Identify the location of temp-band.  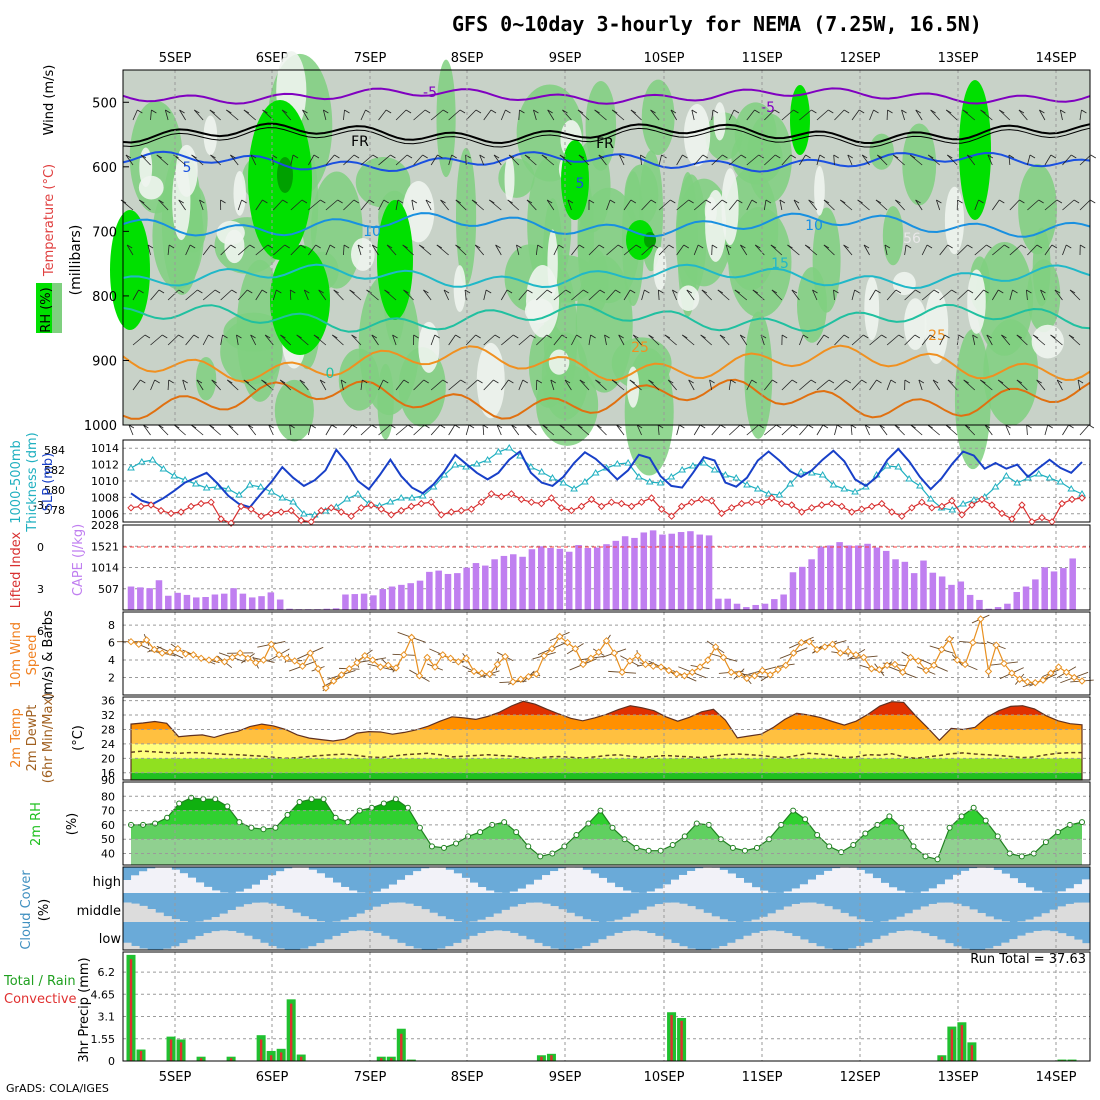
(606, 765).